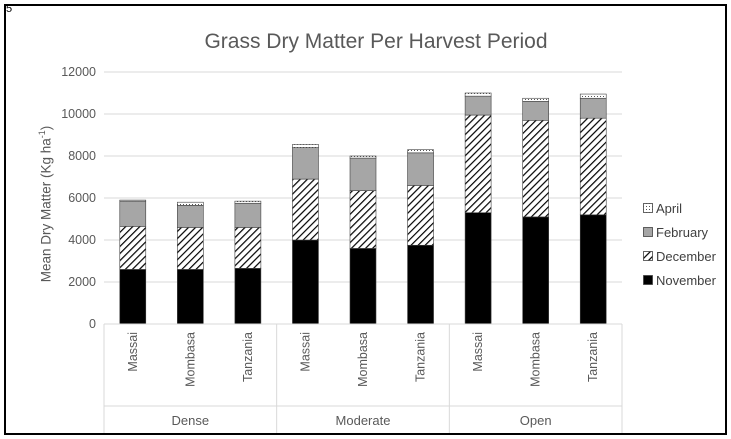  I want to click on legend-item-november: November, so click(687, 280).